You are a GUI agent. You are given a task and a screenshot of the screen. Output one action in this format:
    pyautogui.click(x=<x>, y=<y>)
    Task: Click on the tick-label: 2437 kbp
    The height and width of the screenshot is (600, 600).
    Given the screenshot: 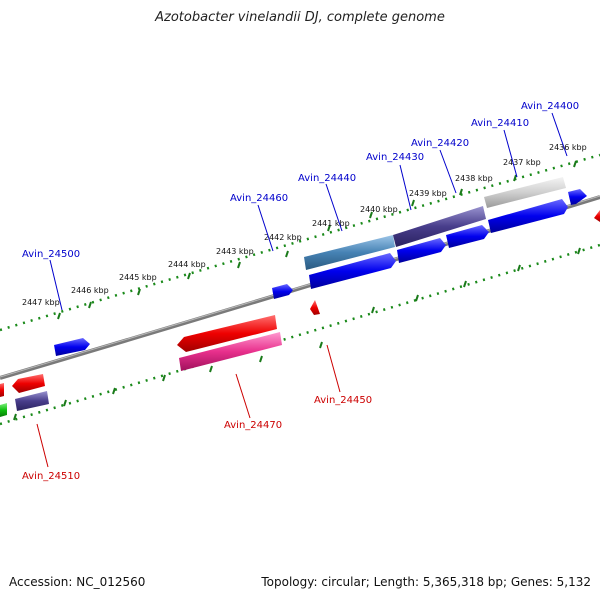 What is the action you would take?
    pyautogui.click(x=522, y=162)
    